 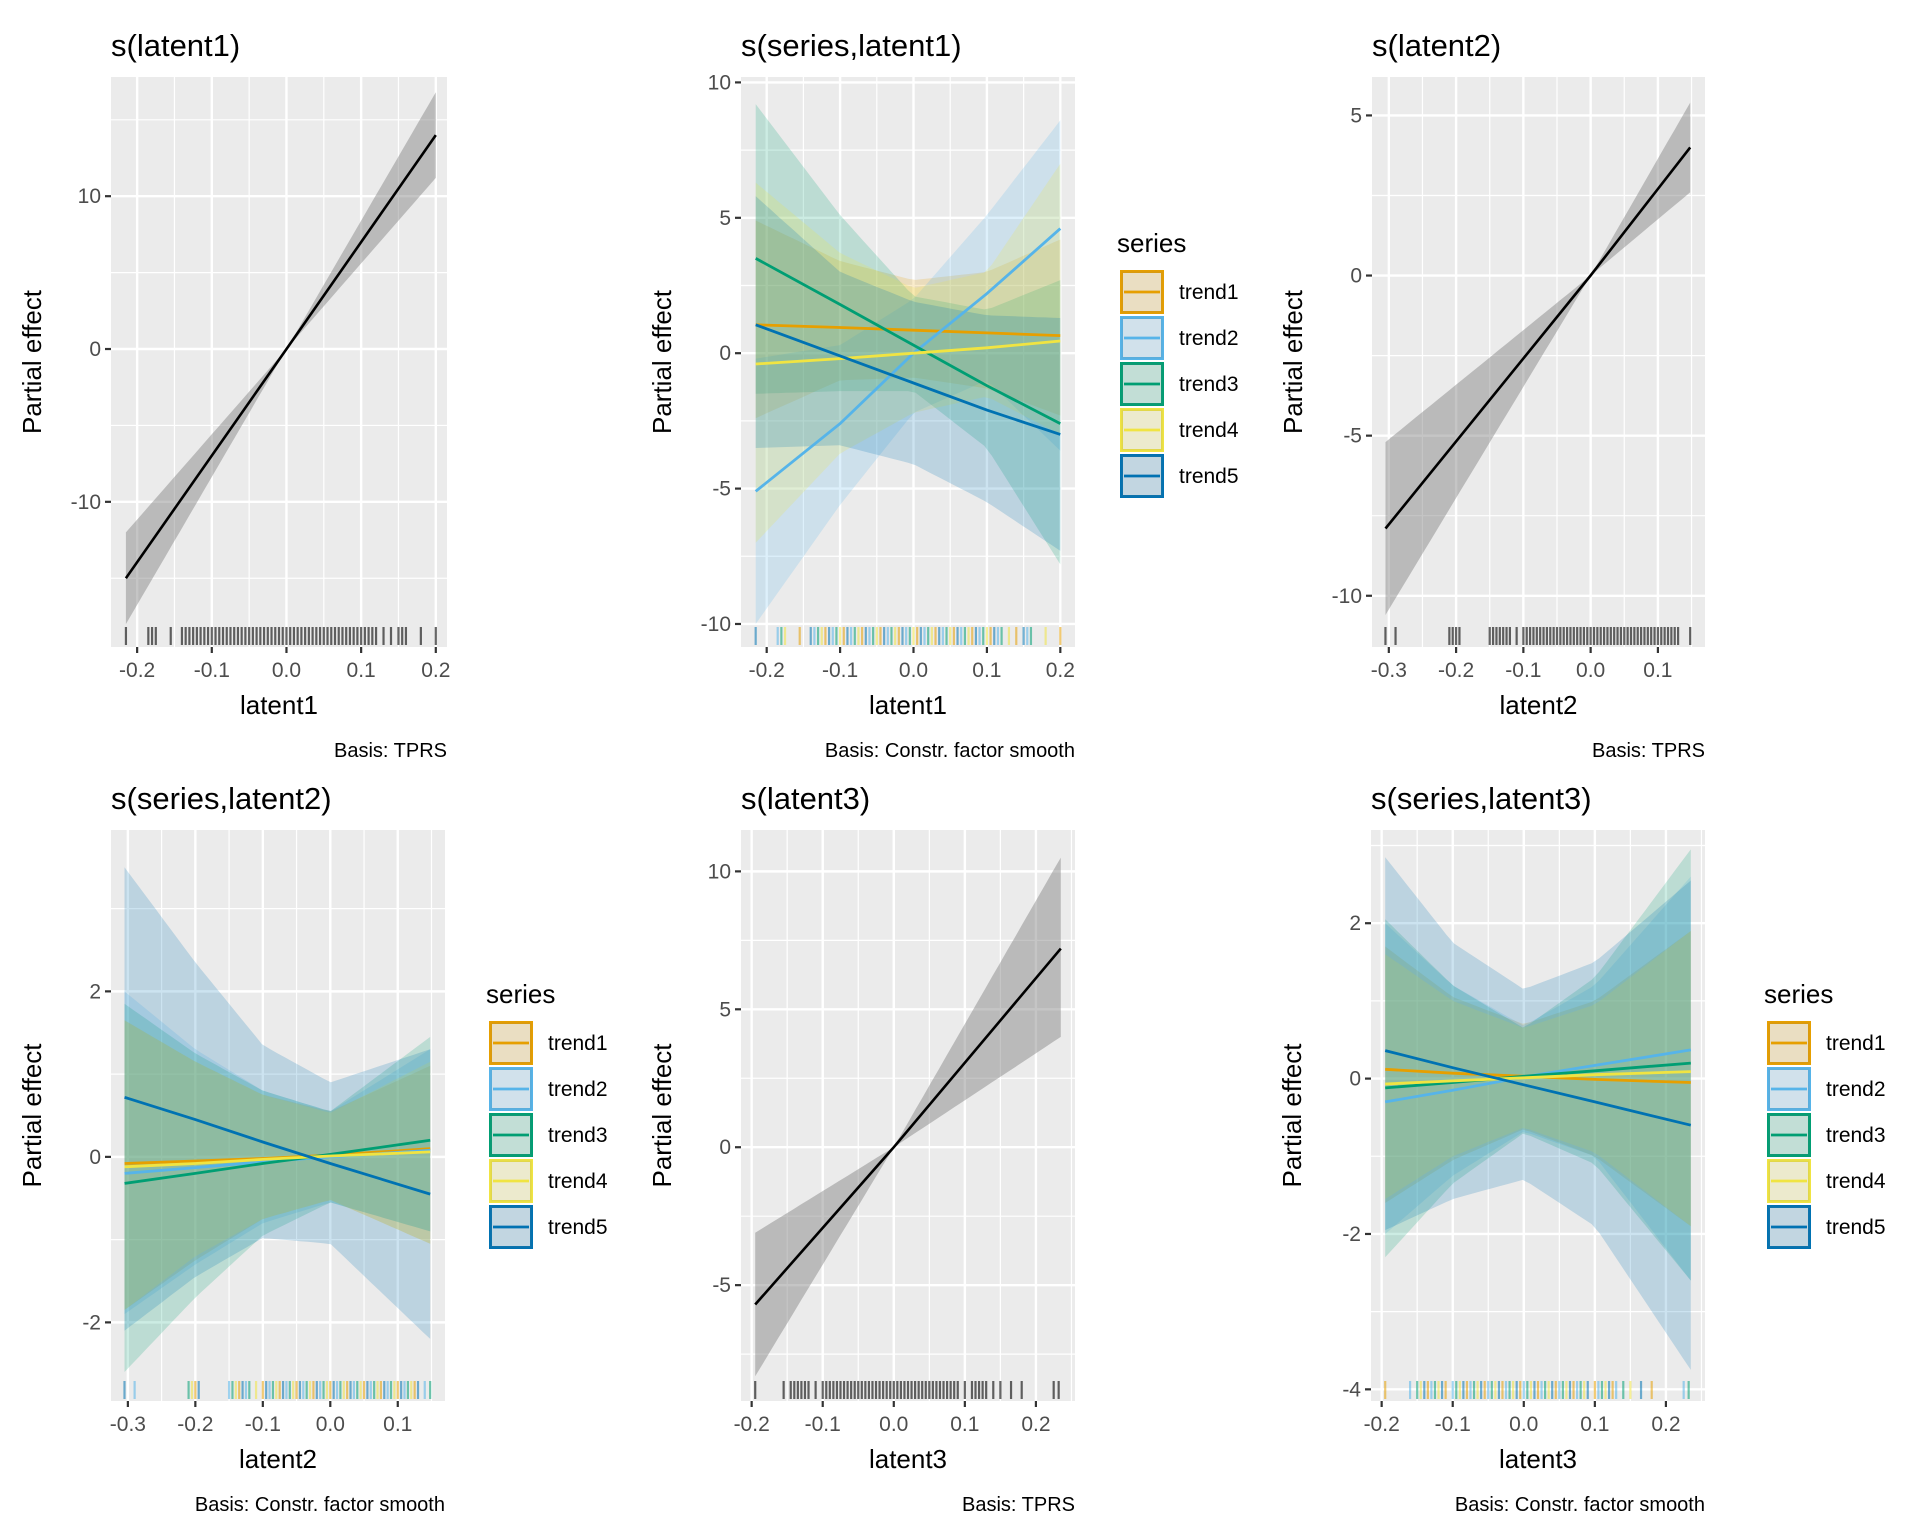 What do you see at coordinates (851, 45) in the screenshot?
I see `panel-title: s(series,latent1)` at bounding box center [851, 45].